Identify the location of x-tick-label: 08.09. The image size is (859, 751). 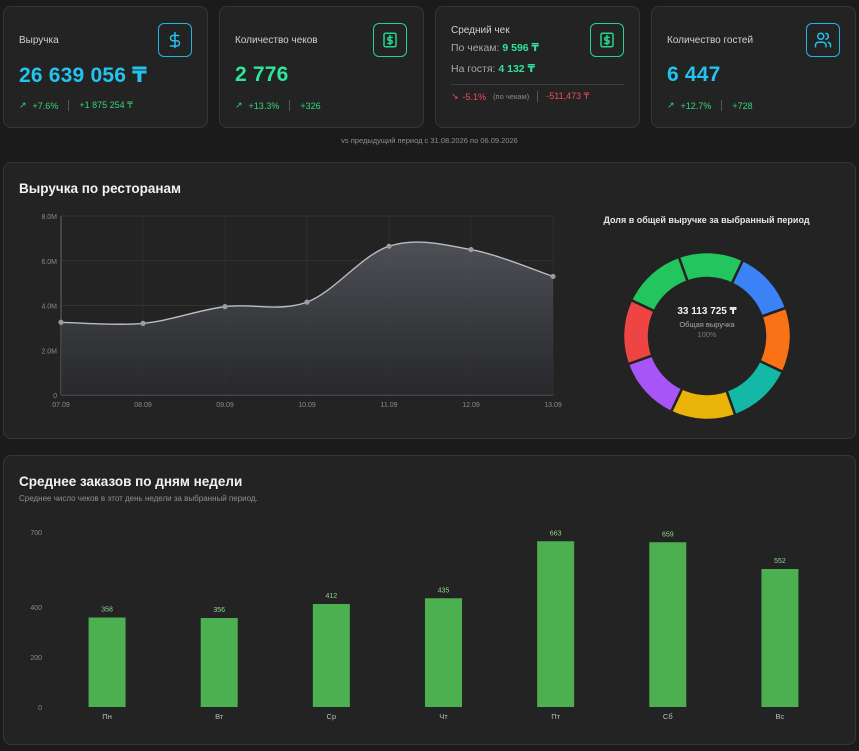
(143, 405).